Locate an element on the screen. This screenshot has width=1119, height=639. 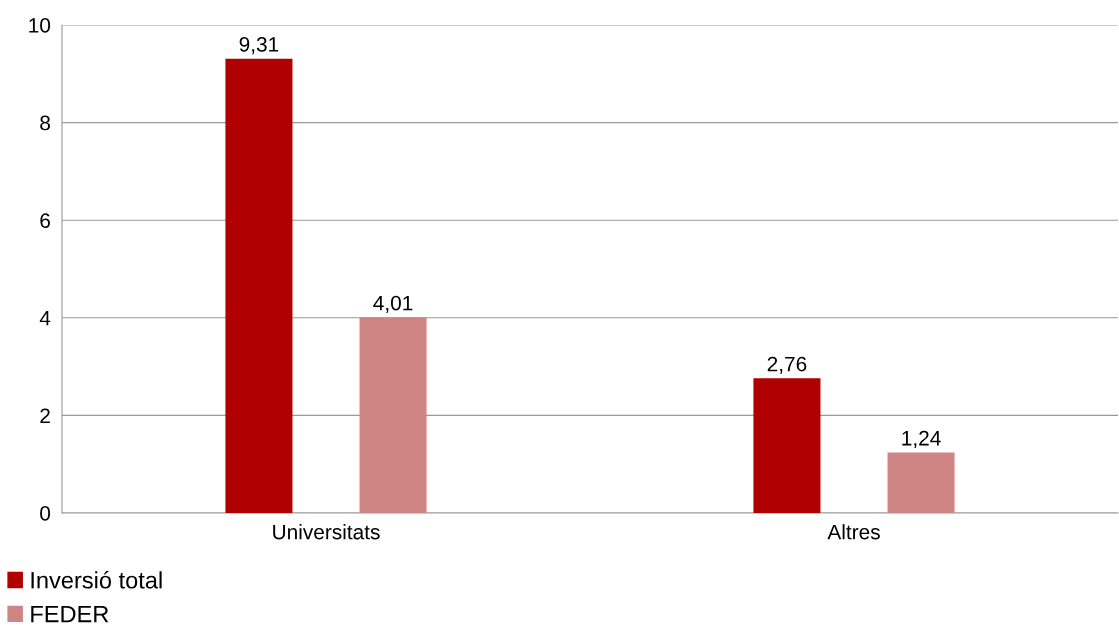
legend-label: FEDER is located at coordinates (70, 614).